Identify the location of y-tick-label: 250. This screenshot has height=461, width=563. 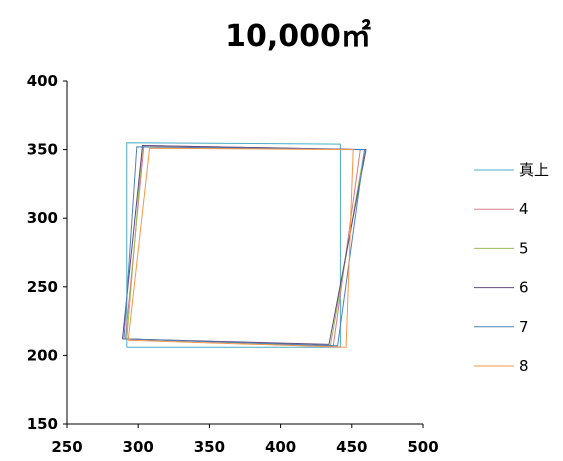
(42, 287).